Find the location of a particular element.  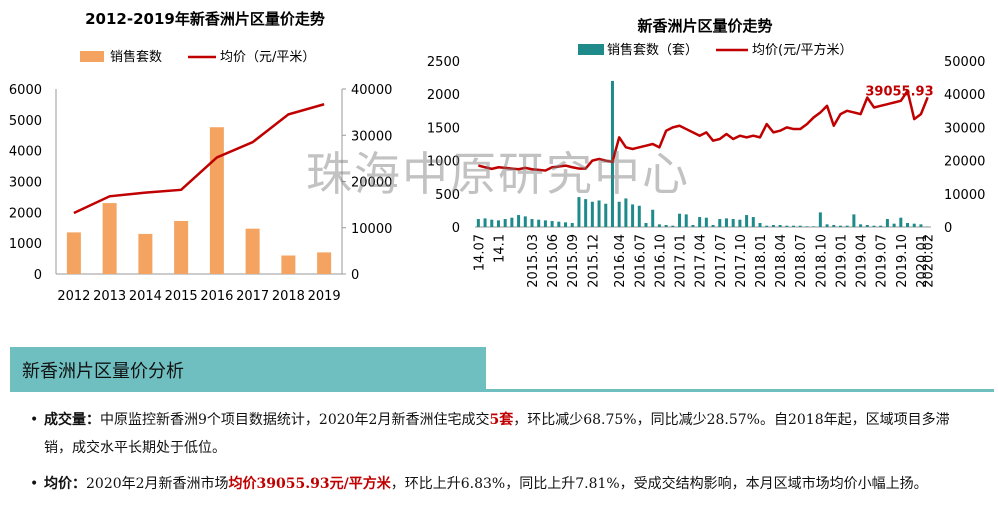

x-tick-label: 2017.04 is located at coordinates (701, 261).